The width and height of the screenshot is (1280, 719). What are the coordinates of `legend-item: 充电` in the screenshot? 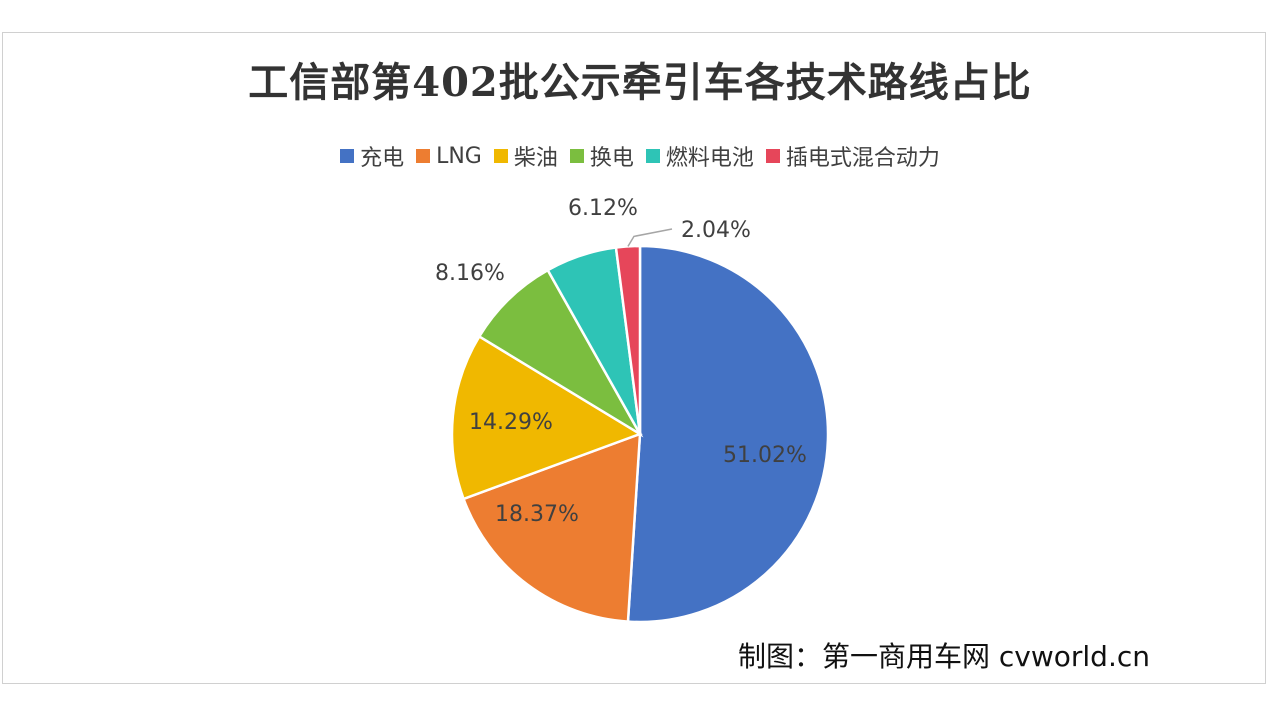 It's located at (372, 156).